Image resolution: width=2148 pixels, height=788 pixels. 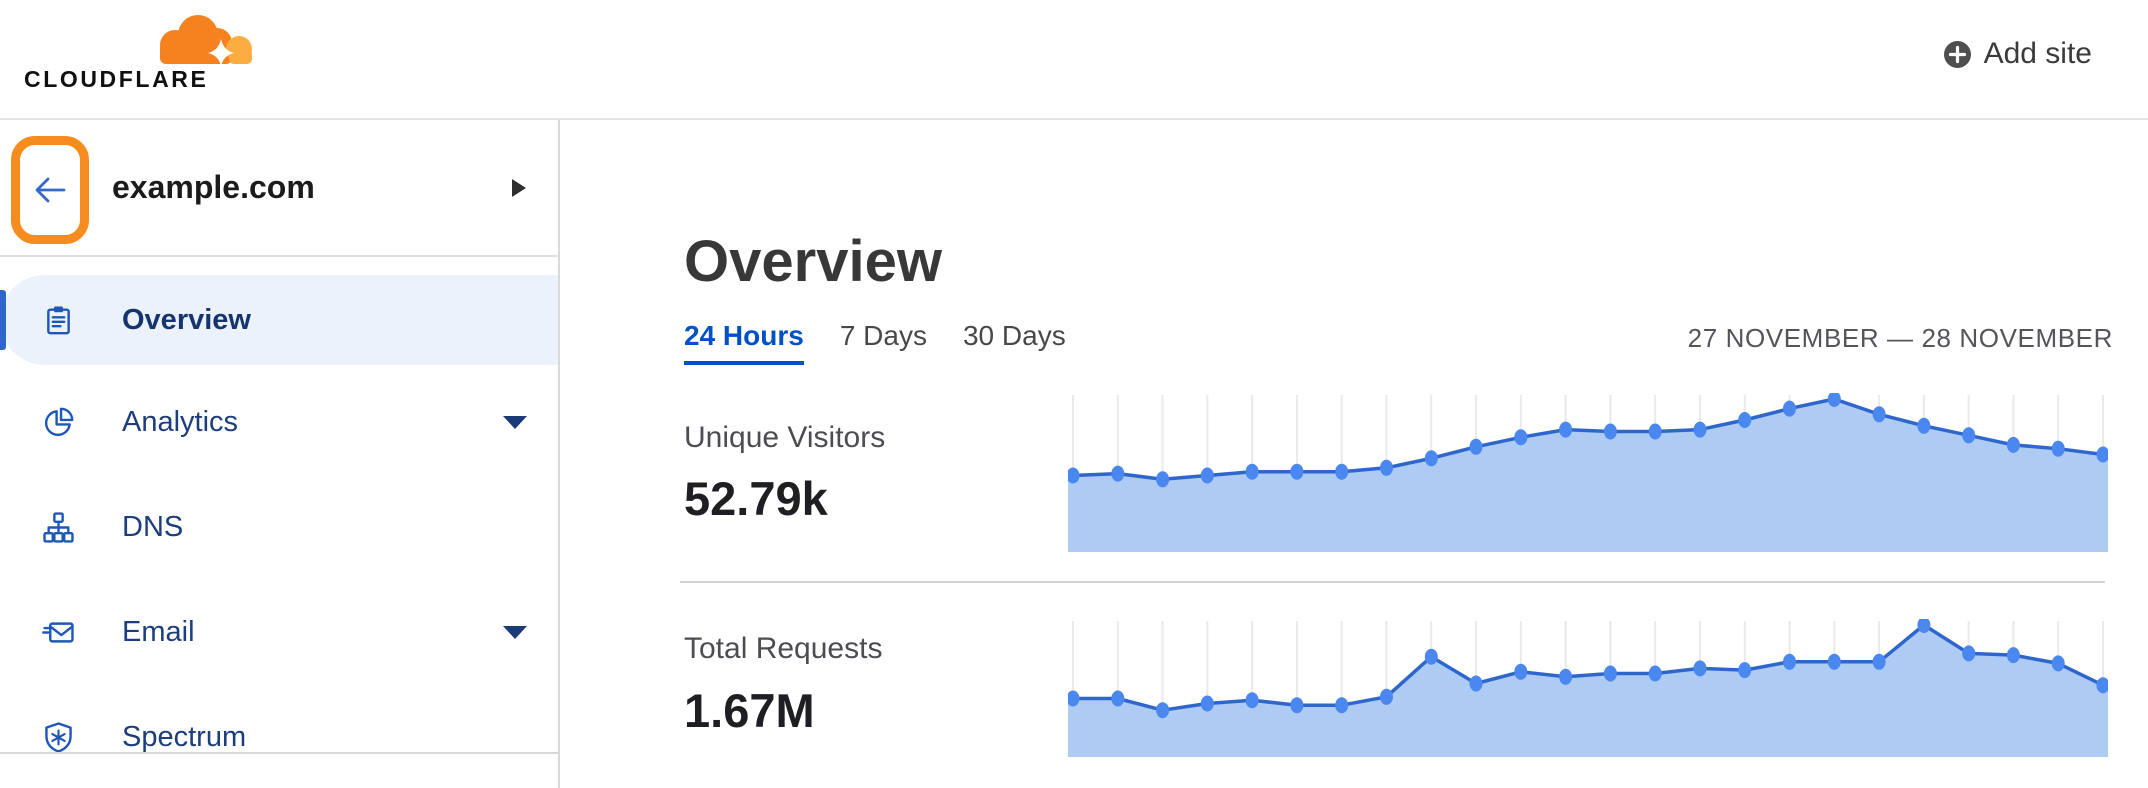 I want to click on page-title: Overview, so click(x=813, y=261).